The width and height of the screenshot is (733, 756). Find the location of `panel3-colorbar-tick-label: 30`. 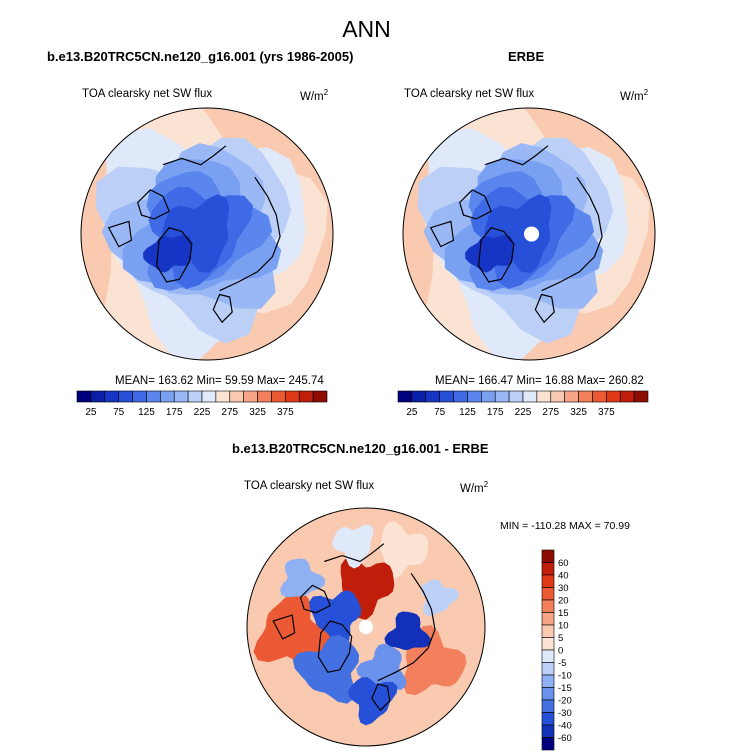

panel3-colorbar-tick-label: 30 is located at coordinates (563, 588).